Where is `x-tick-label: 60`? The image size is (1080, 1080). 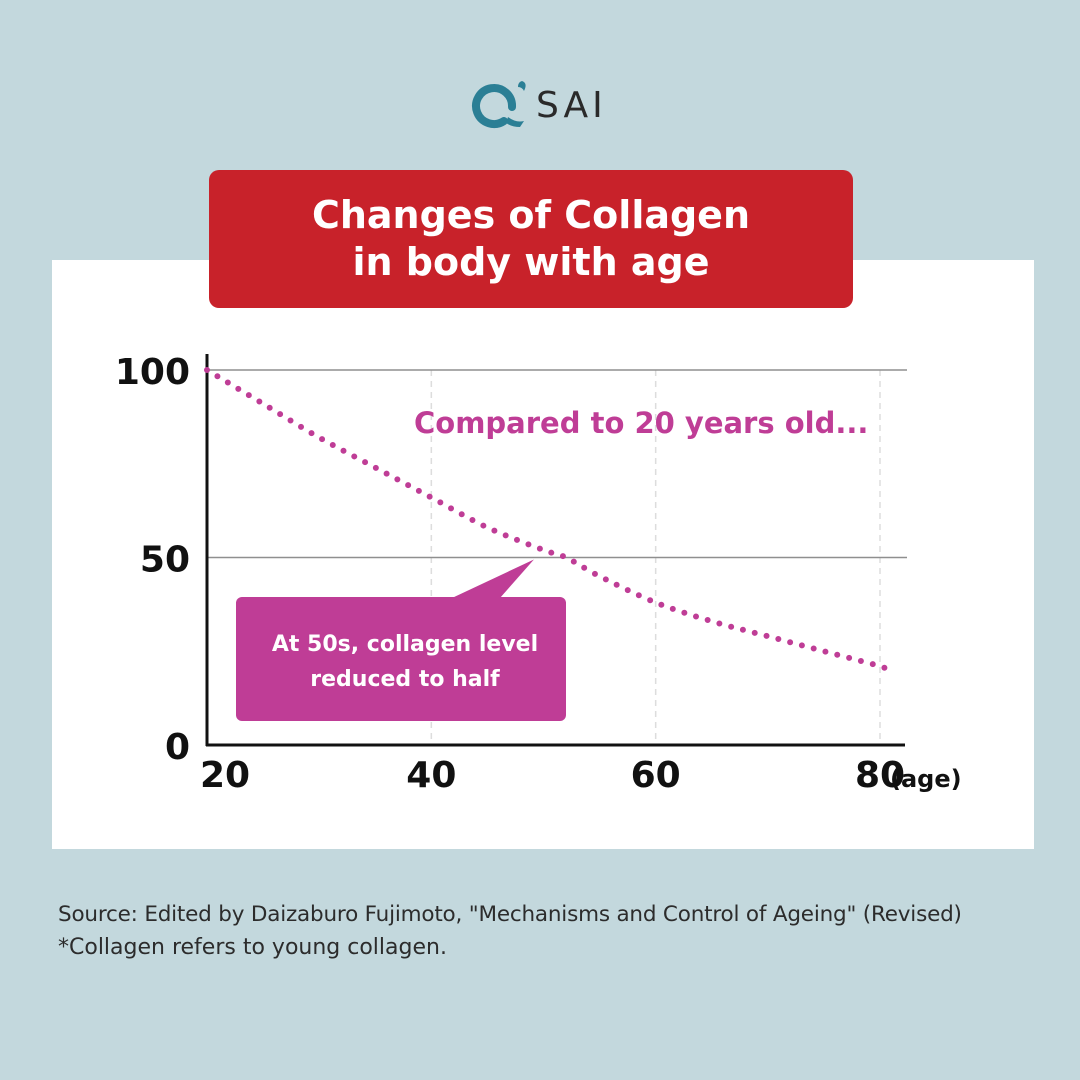 x-tick-label: 60 is located at coordinates (656, 775).